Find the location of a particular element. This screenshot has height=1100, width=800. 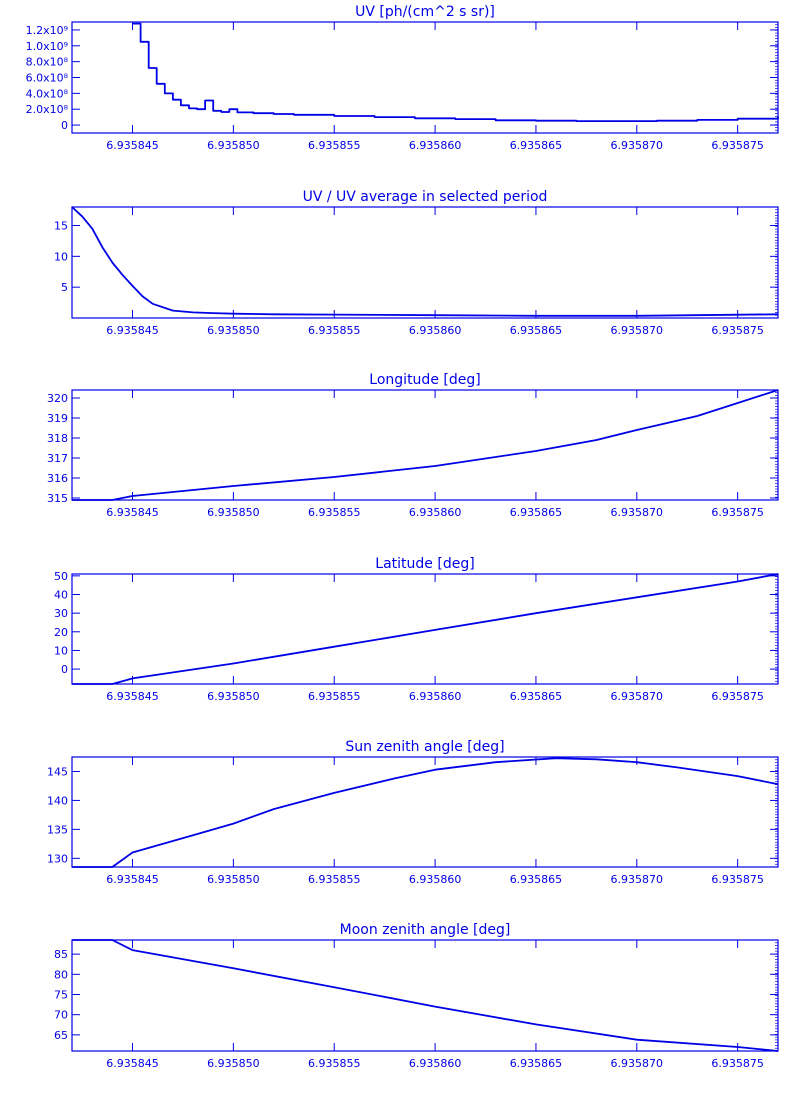

y-tick-label: 20 is located at coordinates (61, 632).